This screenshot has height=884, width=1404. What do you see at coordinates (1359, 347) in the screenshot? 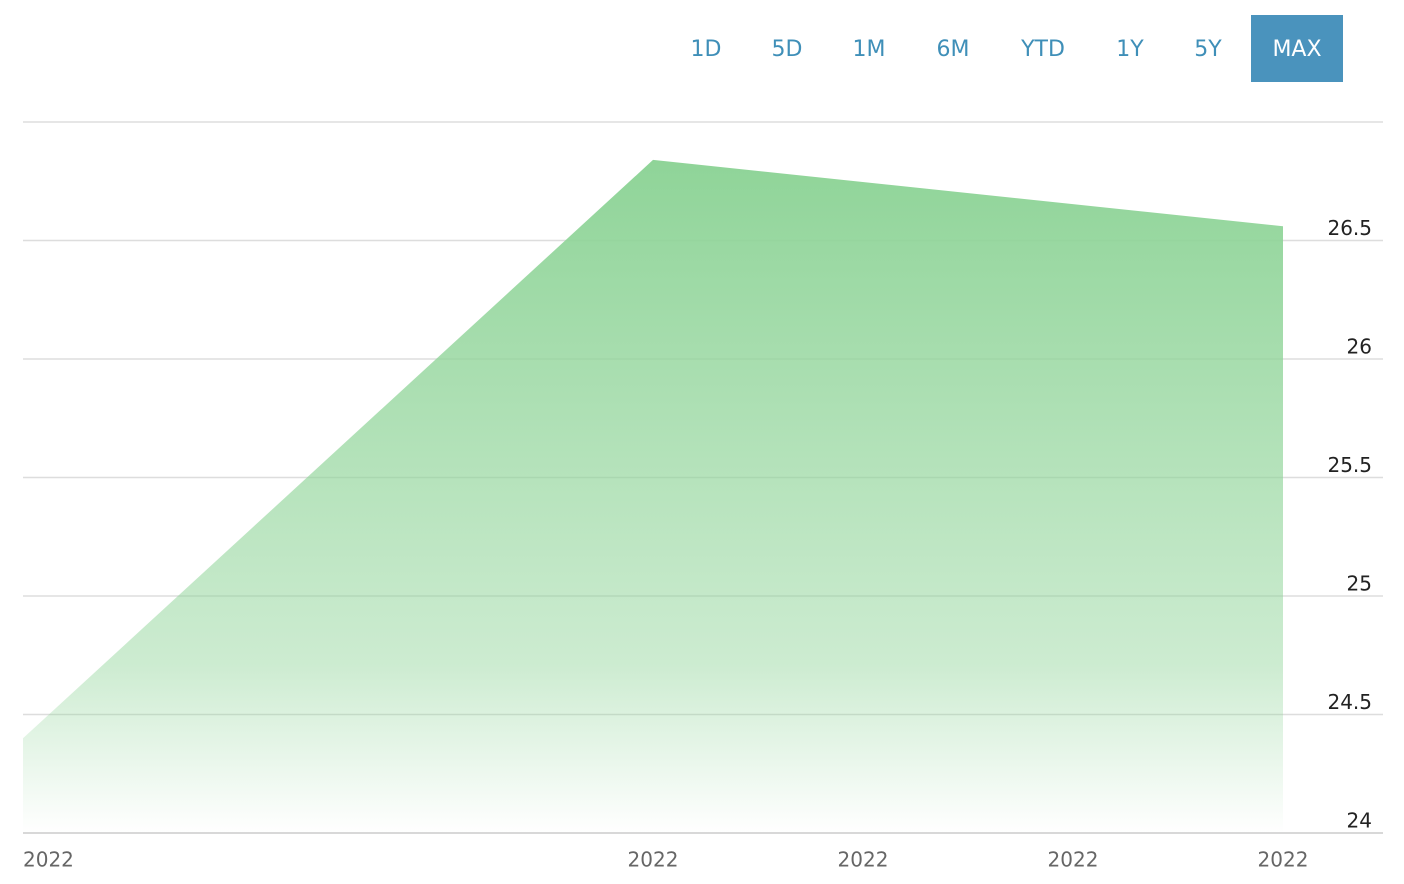
I see `y-tick-label: 26` at bounding box center [1359, 347].